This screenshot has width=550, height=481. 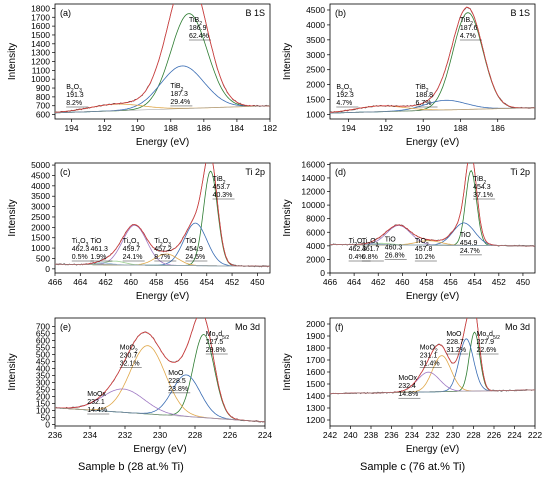 What do you see at coordinates (315, 259) in the screenshot?
I see `y-tick-label: 2000` at bounding box center [315, 259].